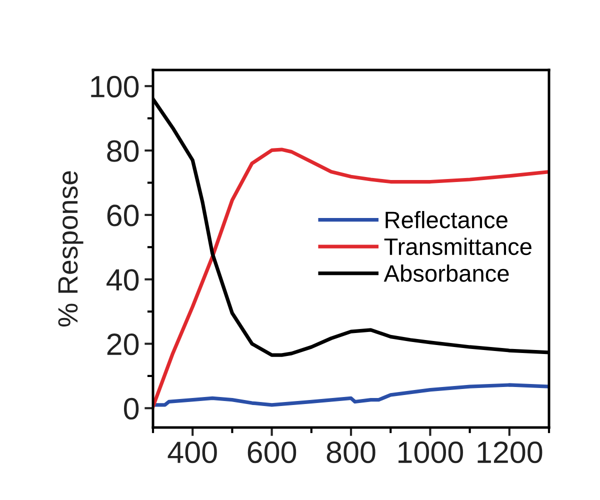  I want to click on y-tick-label: 20, so click(123, 344).